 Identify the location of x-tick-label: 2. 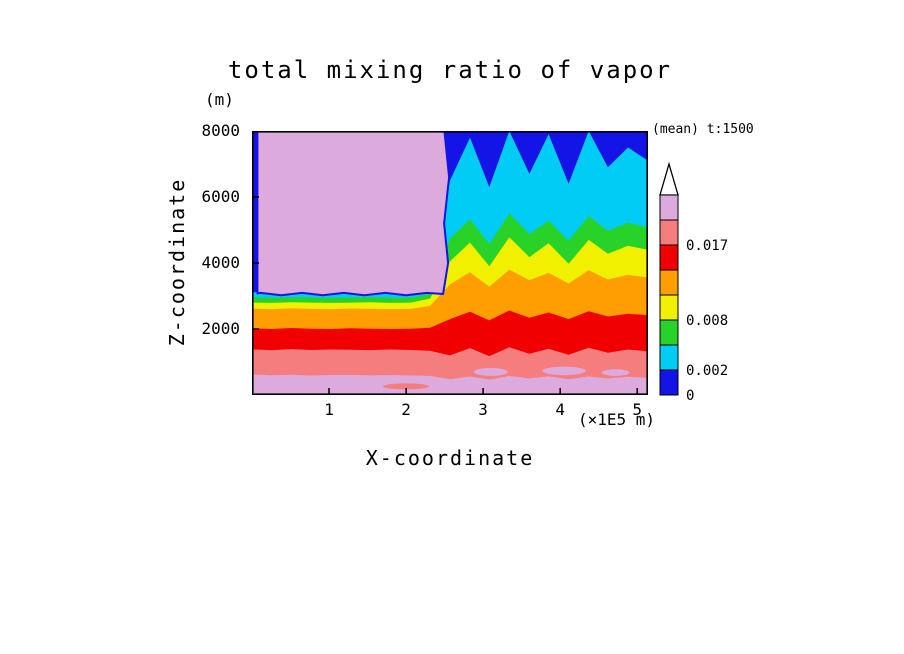
(406, 409).